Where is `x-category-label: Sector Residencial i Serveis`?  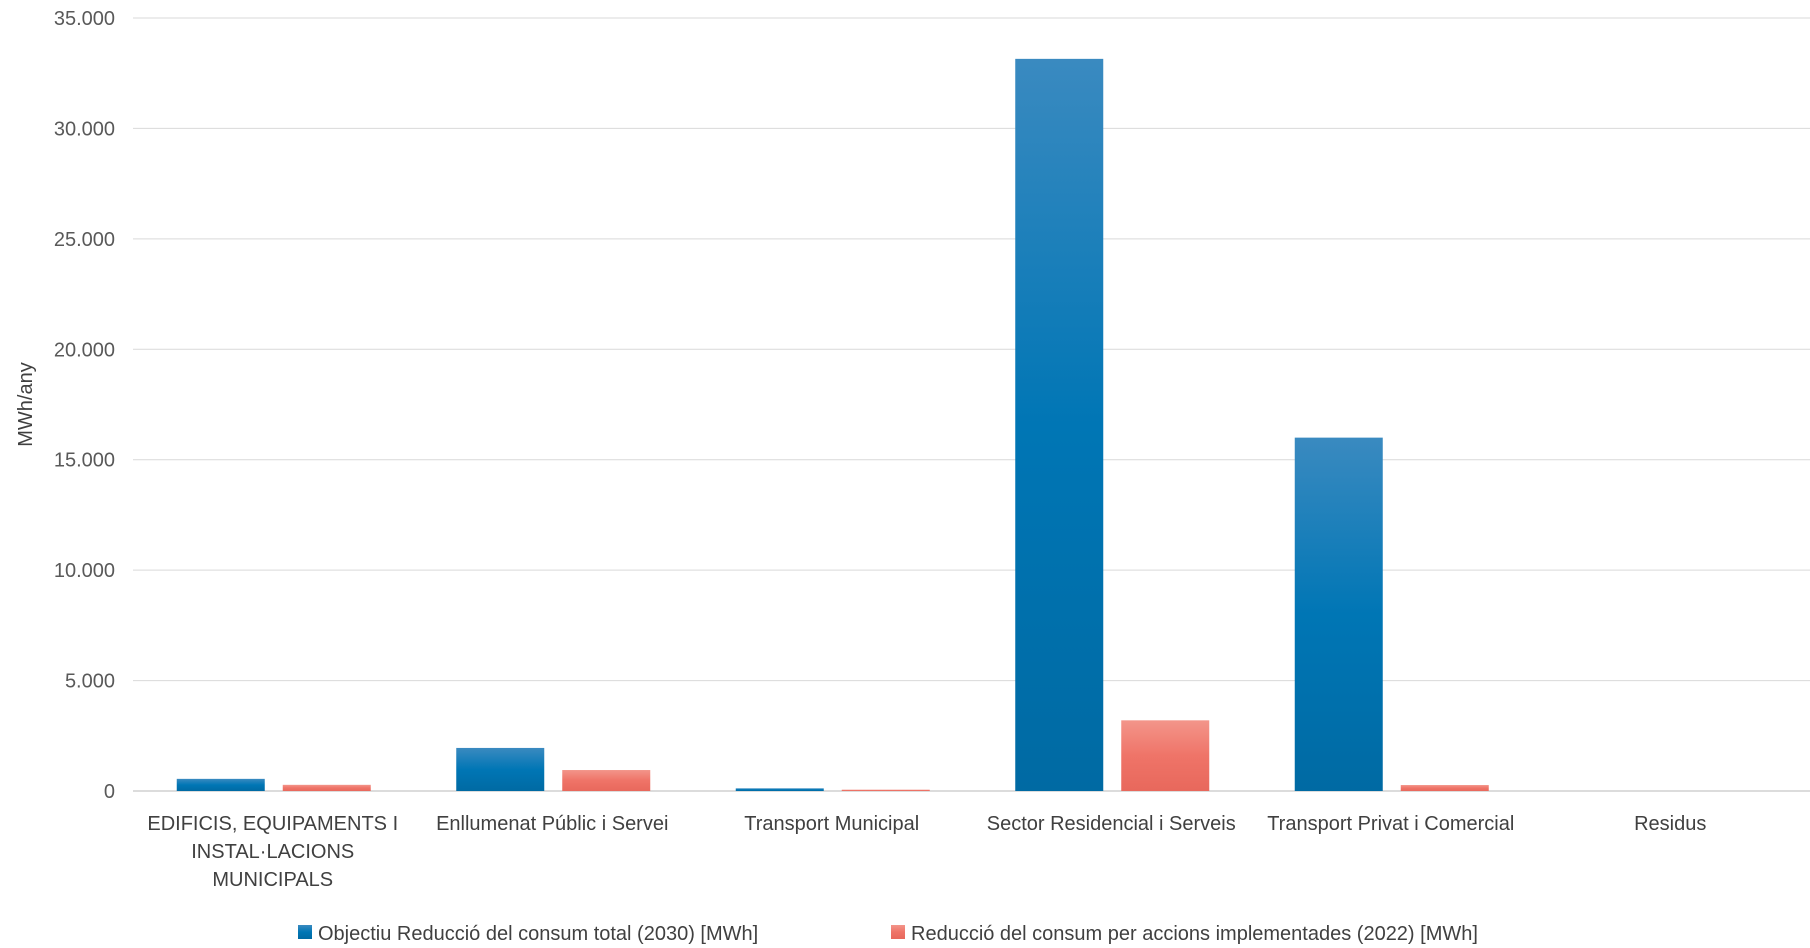
x-category-label: Sector Residencial i Serveis is located at coordinates (1111, 824).